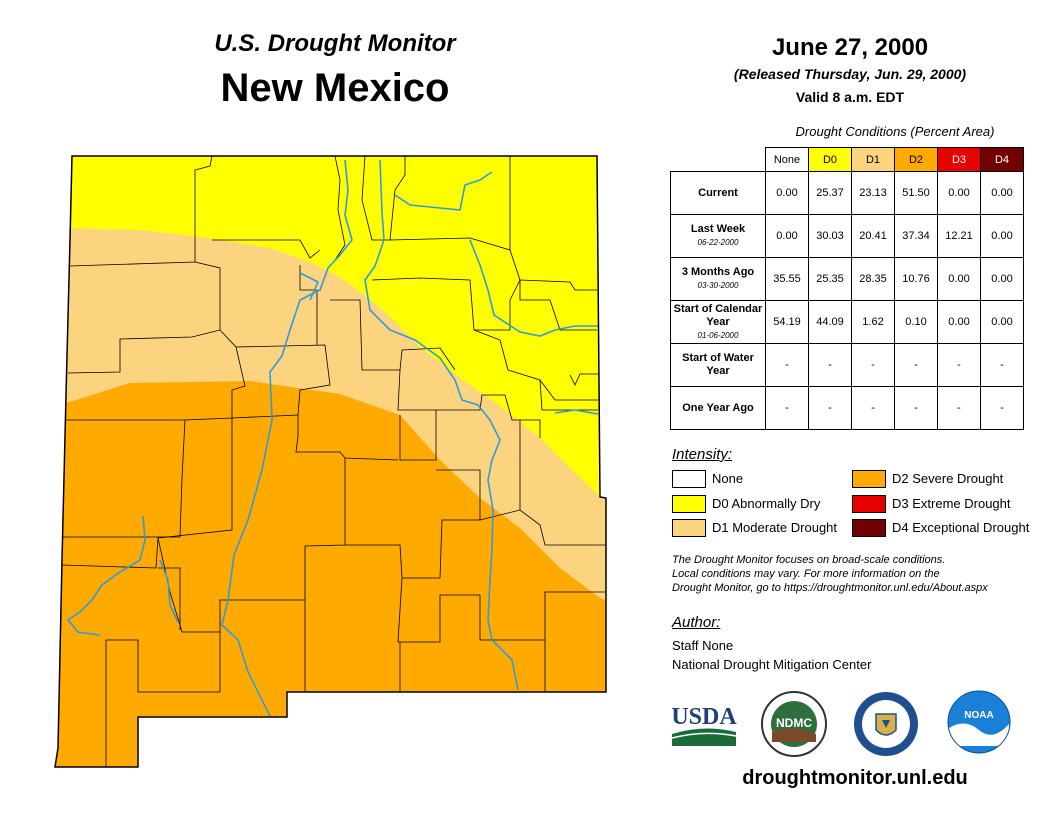  Describe the element at coordinates (855, 778) in the screenshot. I see `footer-url: droughtmonitor.unl.edu` at that location.